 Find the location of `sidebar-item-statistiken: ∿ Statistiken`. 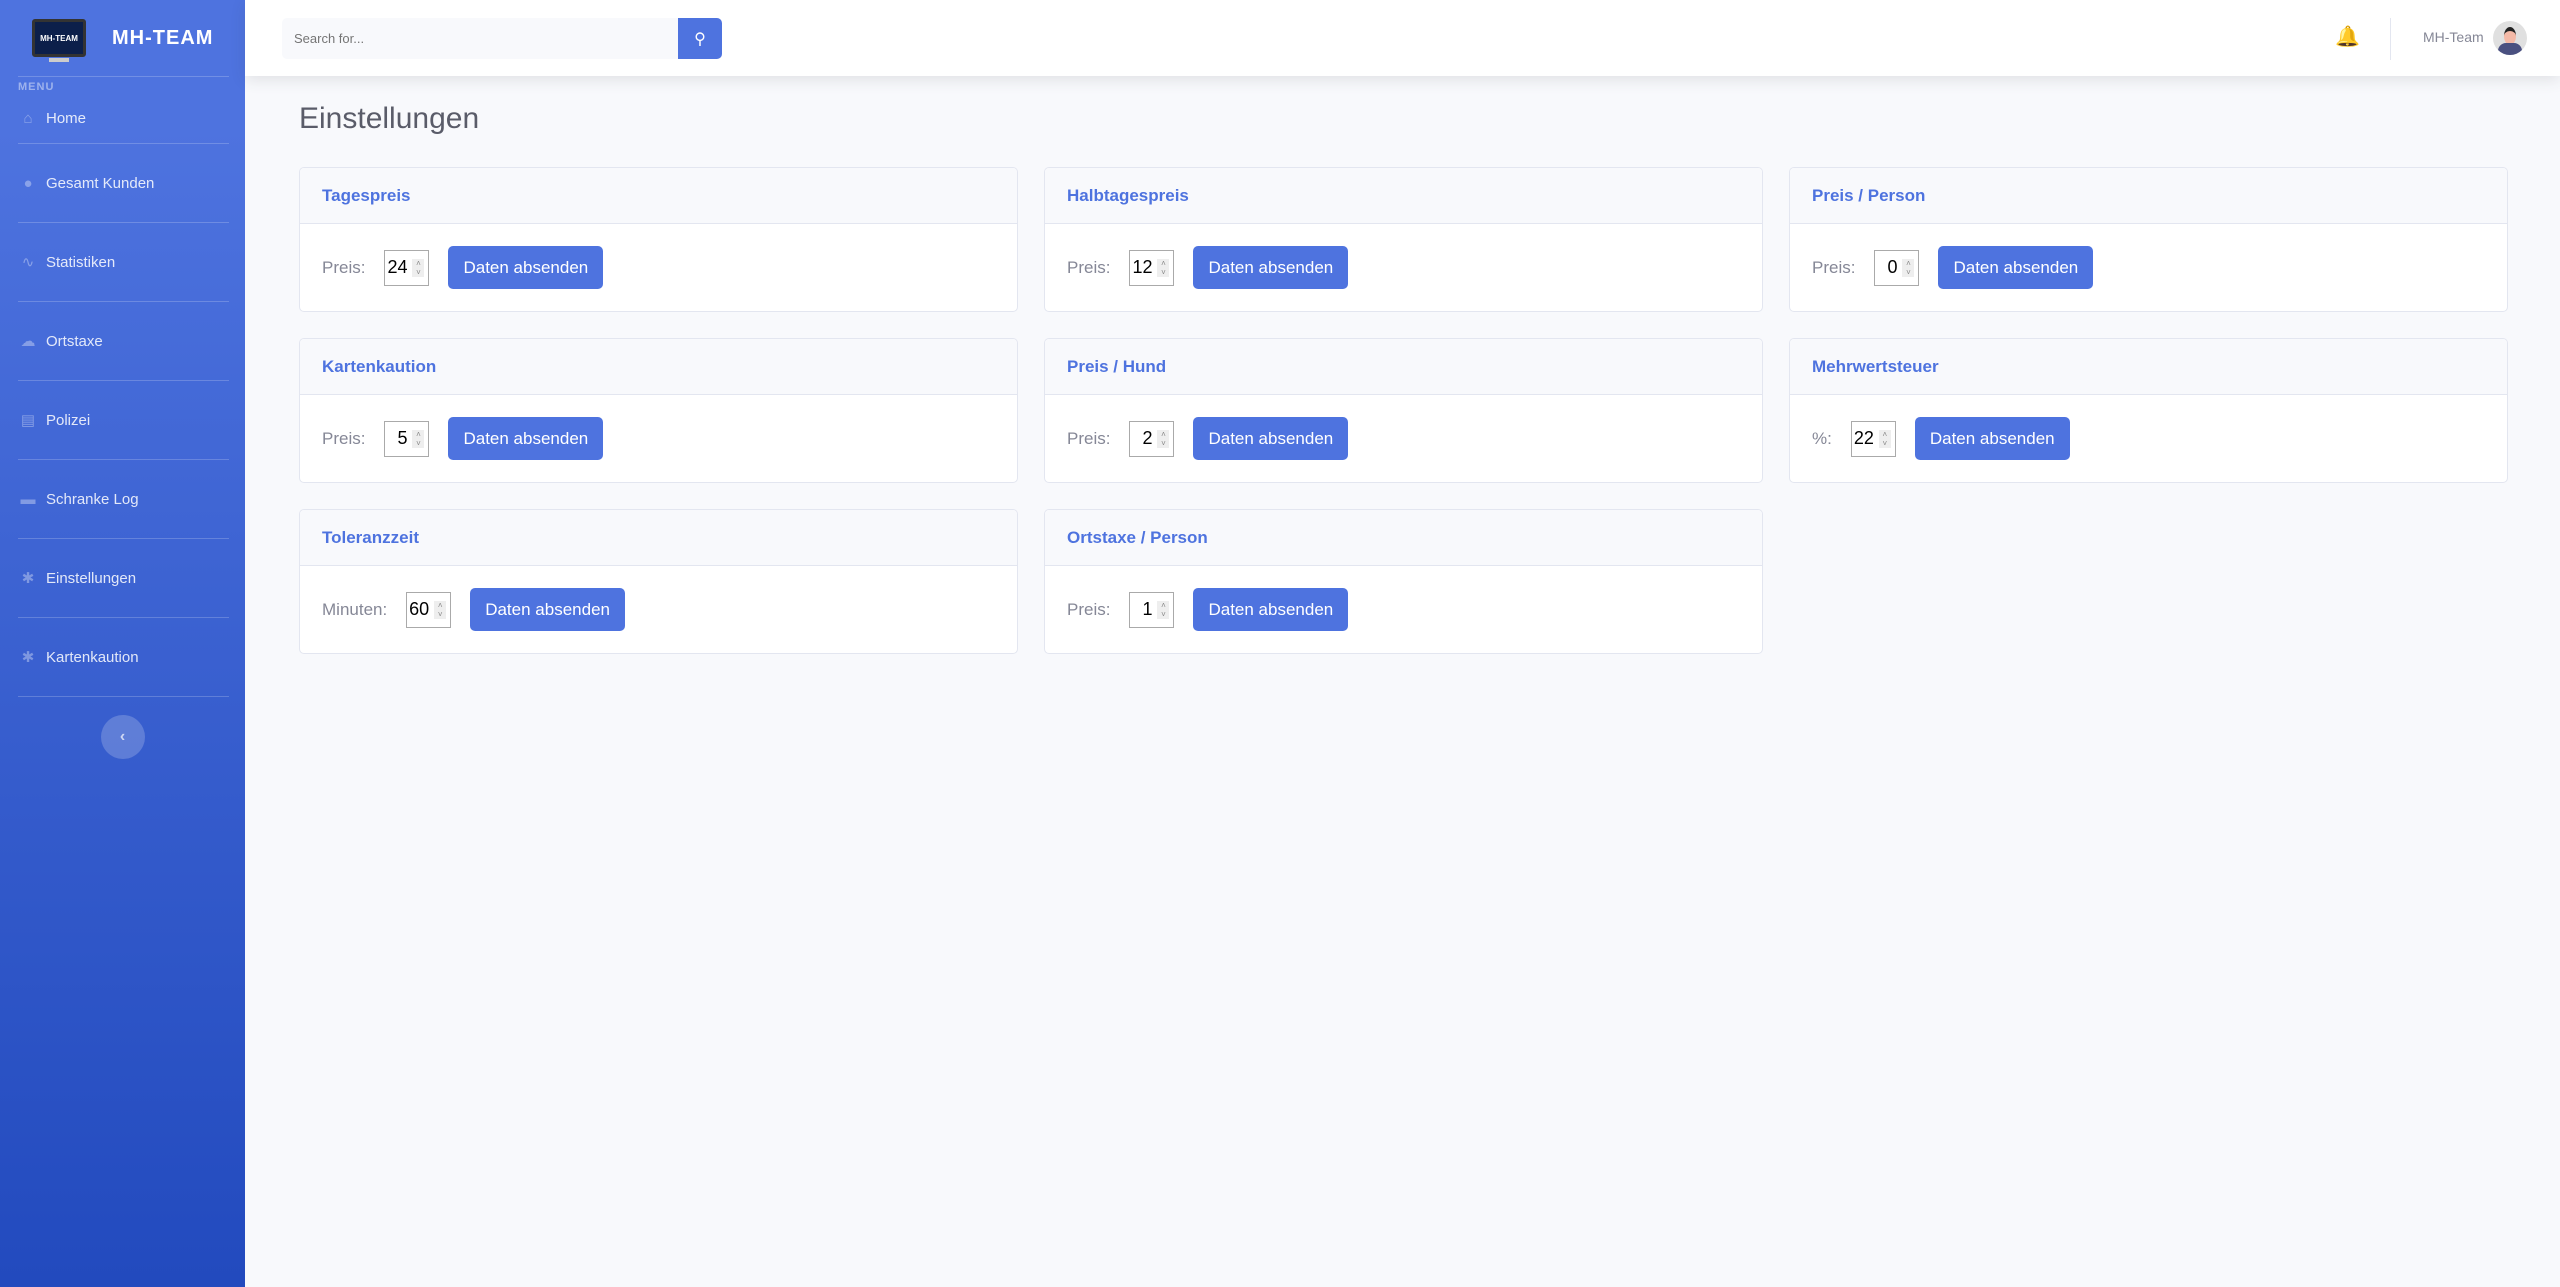

sidebar-item-statistiken: ∿ Statistiken is located at coordinates (122, 262).